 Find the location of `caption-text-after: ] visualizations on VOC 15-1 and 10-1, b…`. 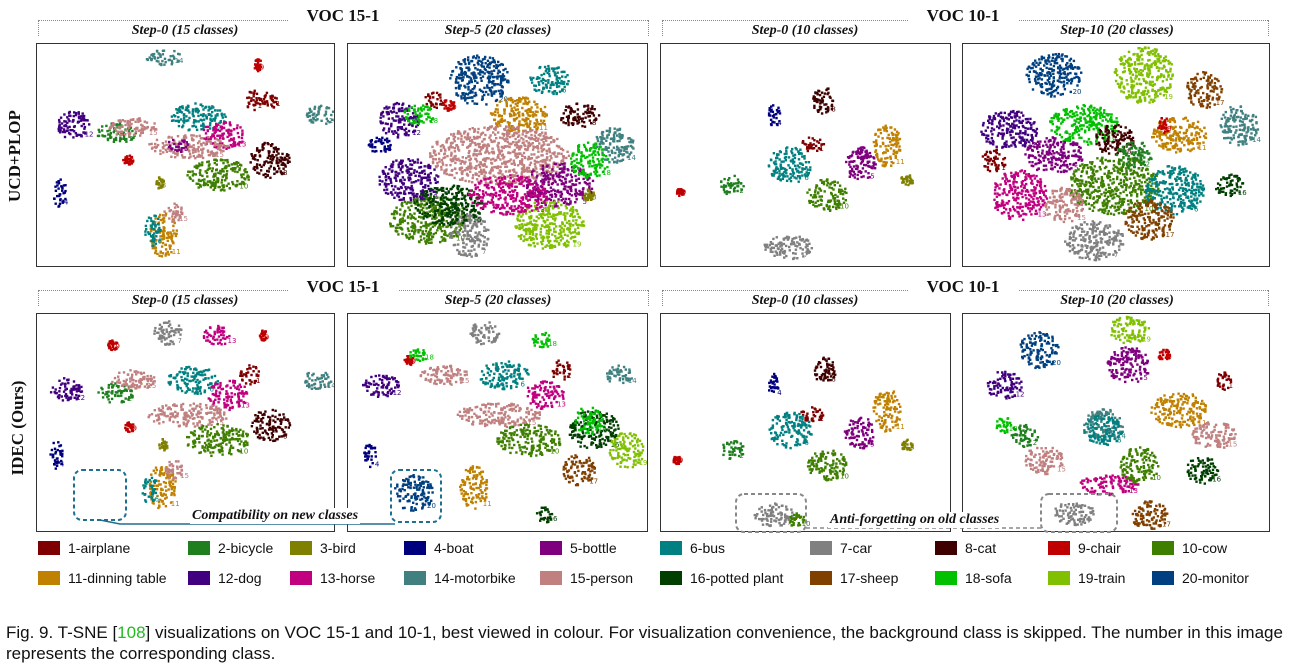

caption-text-after: ] visualizations on VOC 15-1 and 10-1, b… is located at coordinates (644, 643).